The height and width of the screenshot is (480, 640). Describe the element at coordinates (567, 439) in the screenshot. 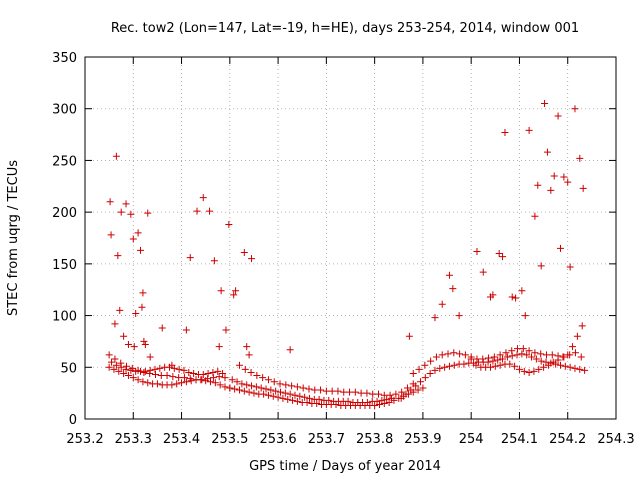

I see `x-tick-label: 254.2` at that location.